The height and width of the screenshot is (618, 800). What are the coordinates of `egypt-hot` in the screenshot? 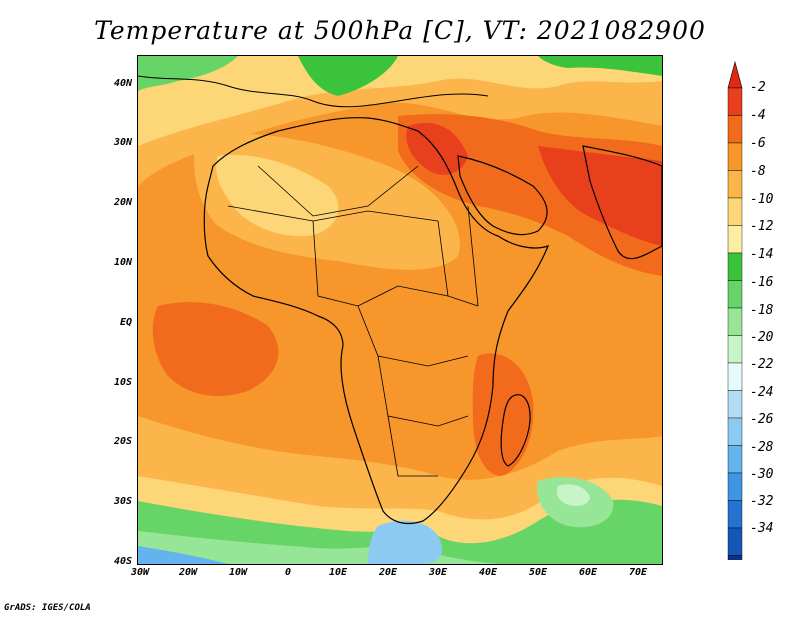 It's located at (437, 148).